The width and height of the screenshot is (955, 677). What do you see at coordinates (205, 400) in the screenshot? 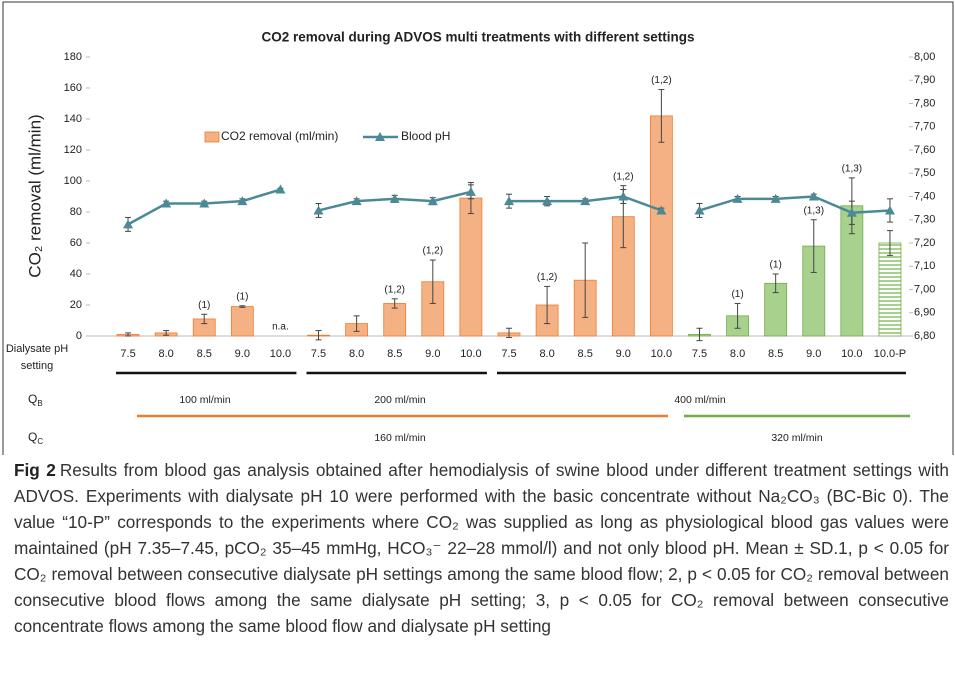
I see `row-value: 100 ml/min` at bounding box center [205, 400].